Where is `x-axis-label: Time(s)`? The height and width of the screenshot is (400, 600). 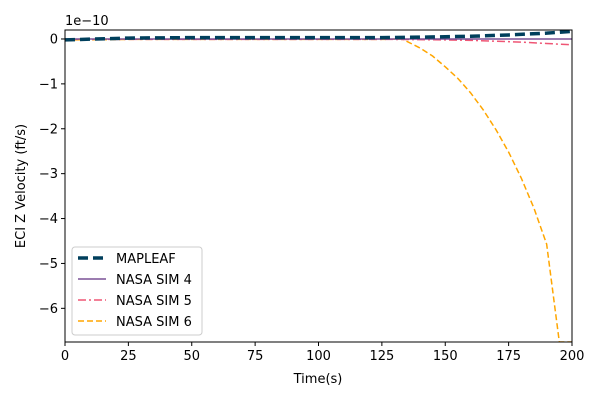 x-axis-label: Time(s) is located at coordinates (318, 379).